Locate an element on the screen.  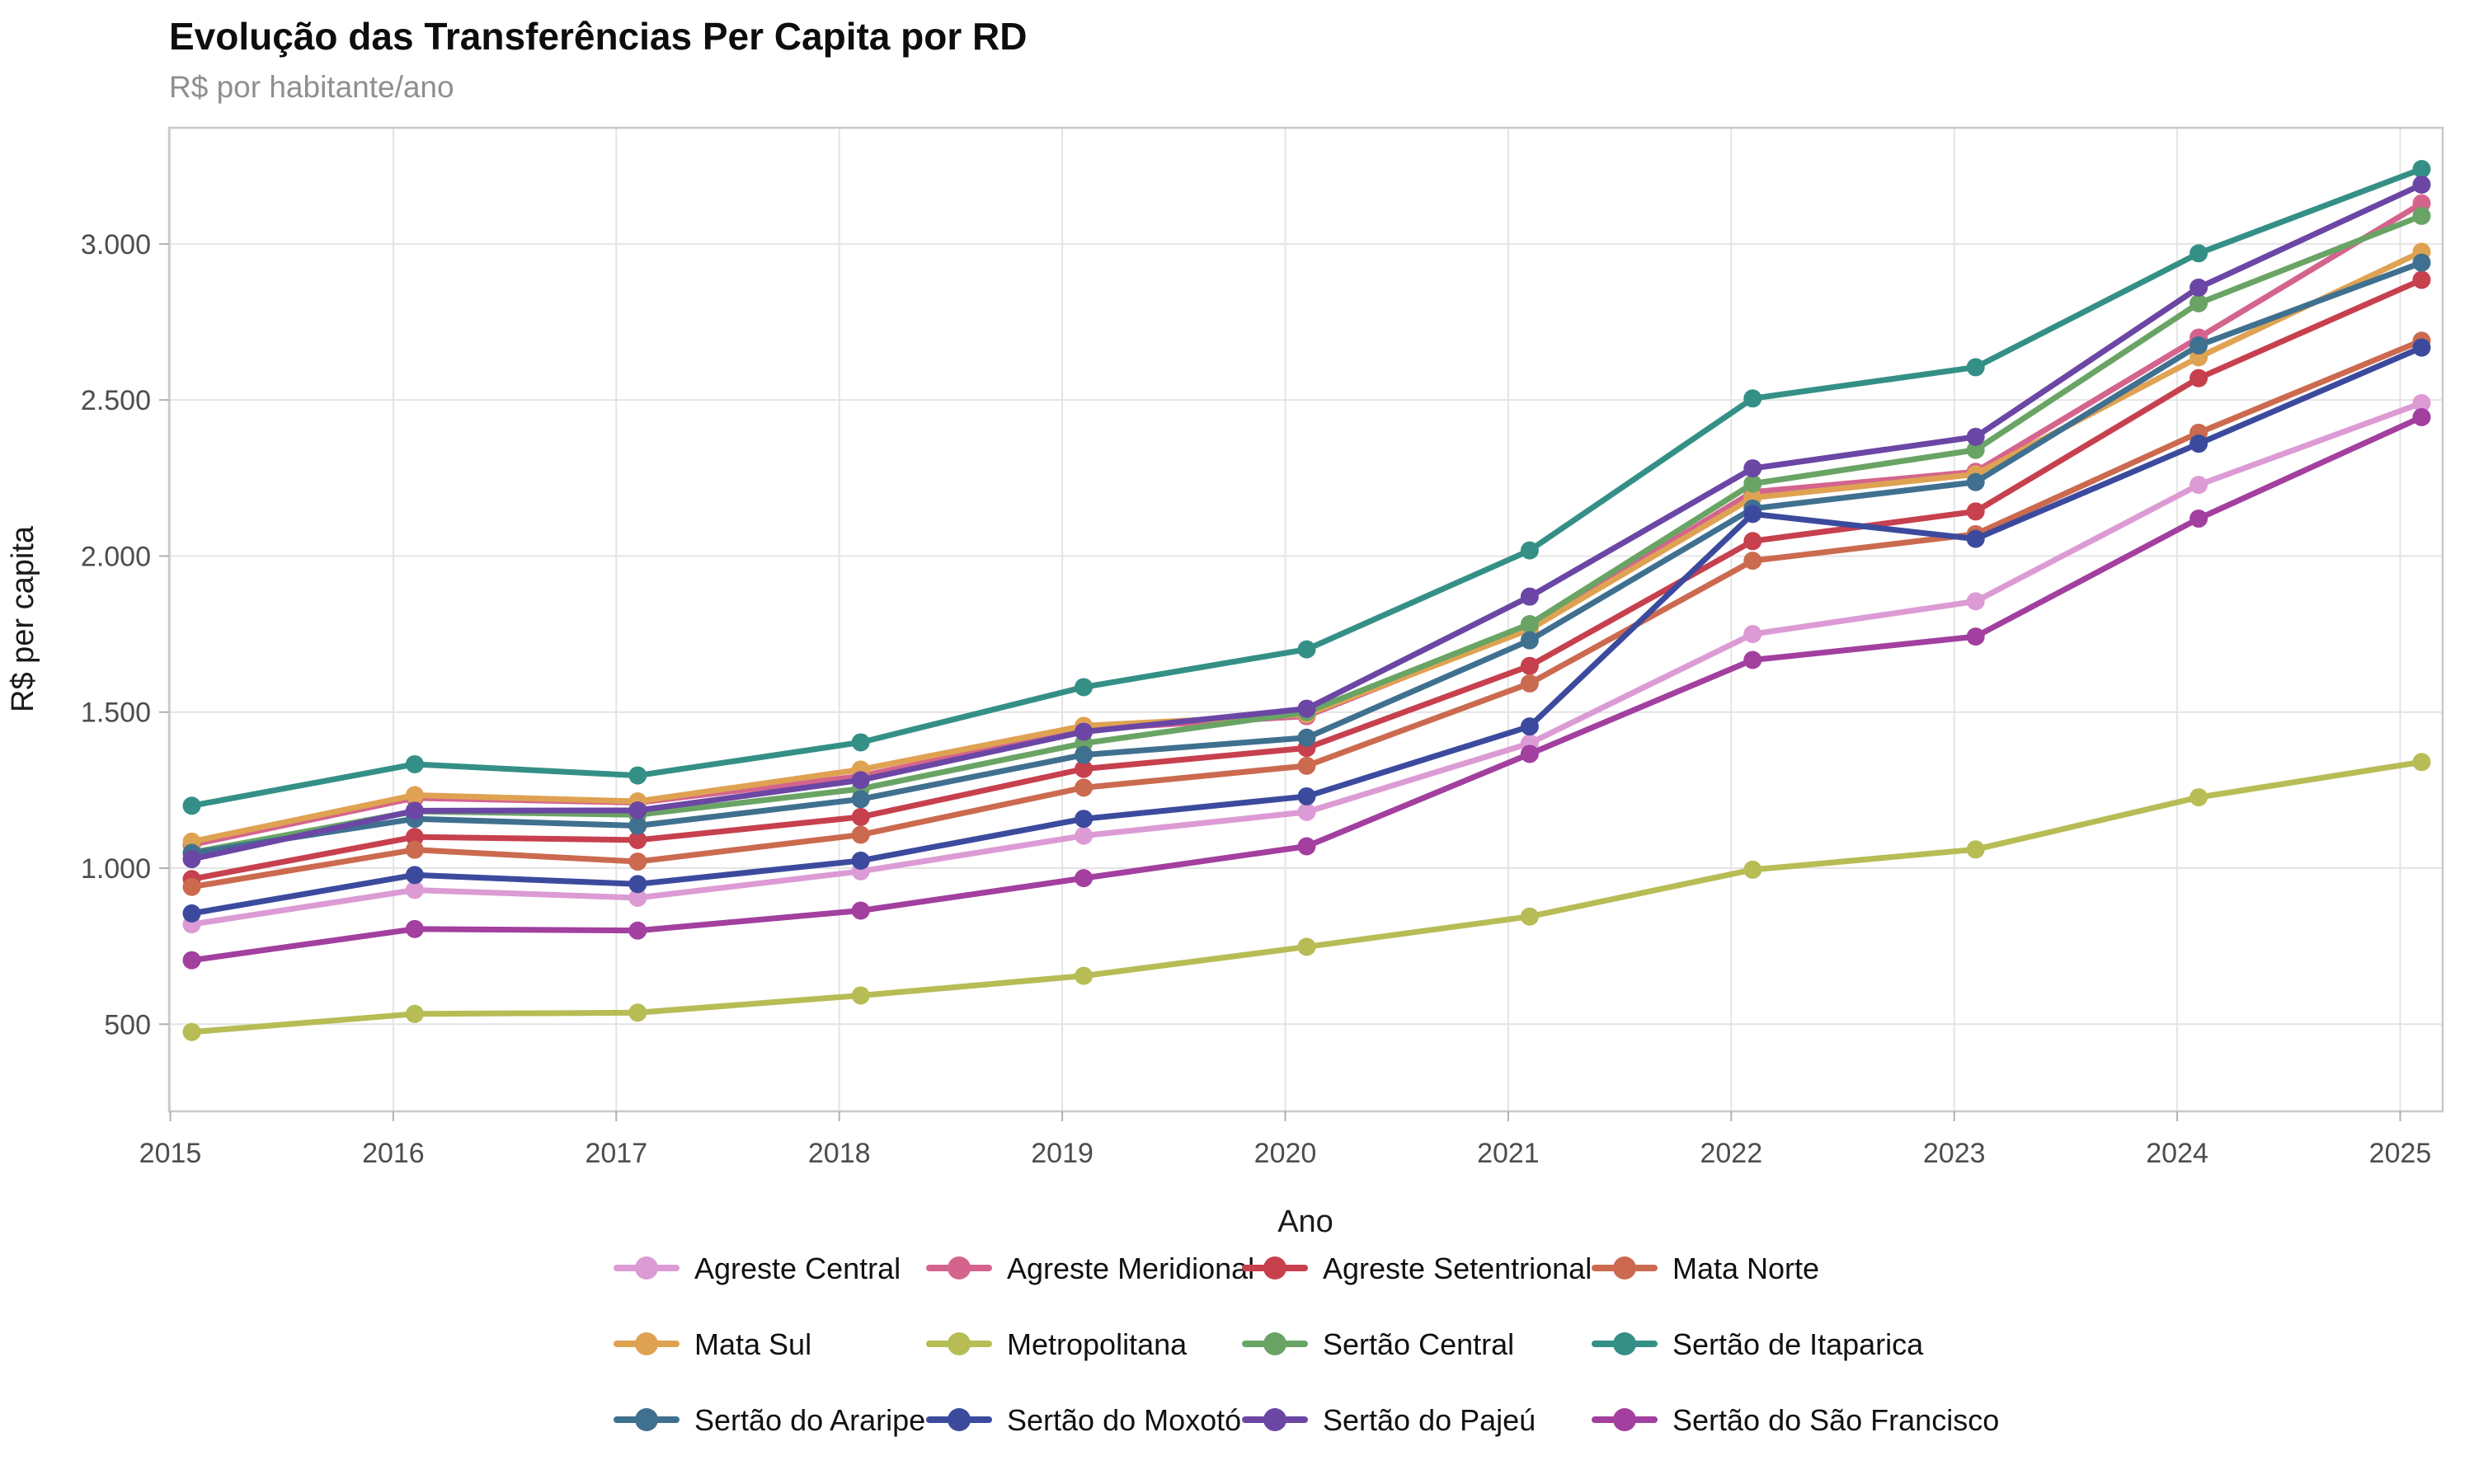
x-tick-label: 2018 is located at coordinates (839, 1153).